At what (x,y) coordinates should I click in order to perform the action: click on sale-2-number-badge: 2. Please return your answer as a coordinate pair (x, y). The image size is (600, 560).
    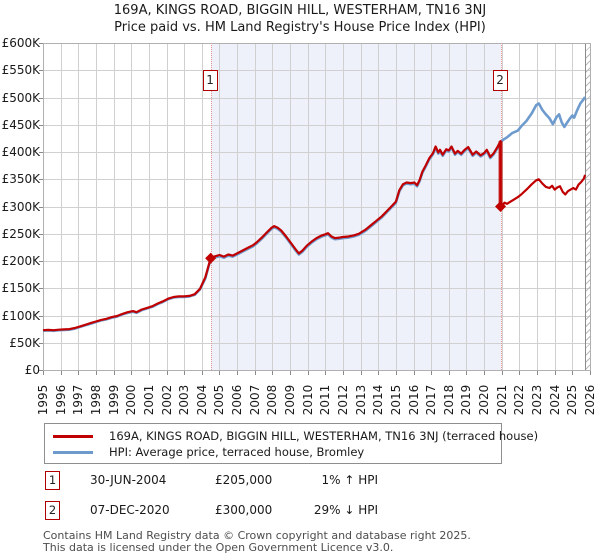
    Looking at the image, I should click on (52, 510).